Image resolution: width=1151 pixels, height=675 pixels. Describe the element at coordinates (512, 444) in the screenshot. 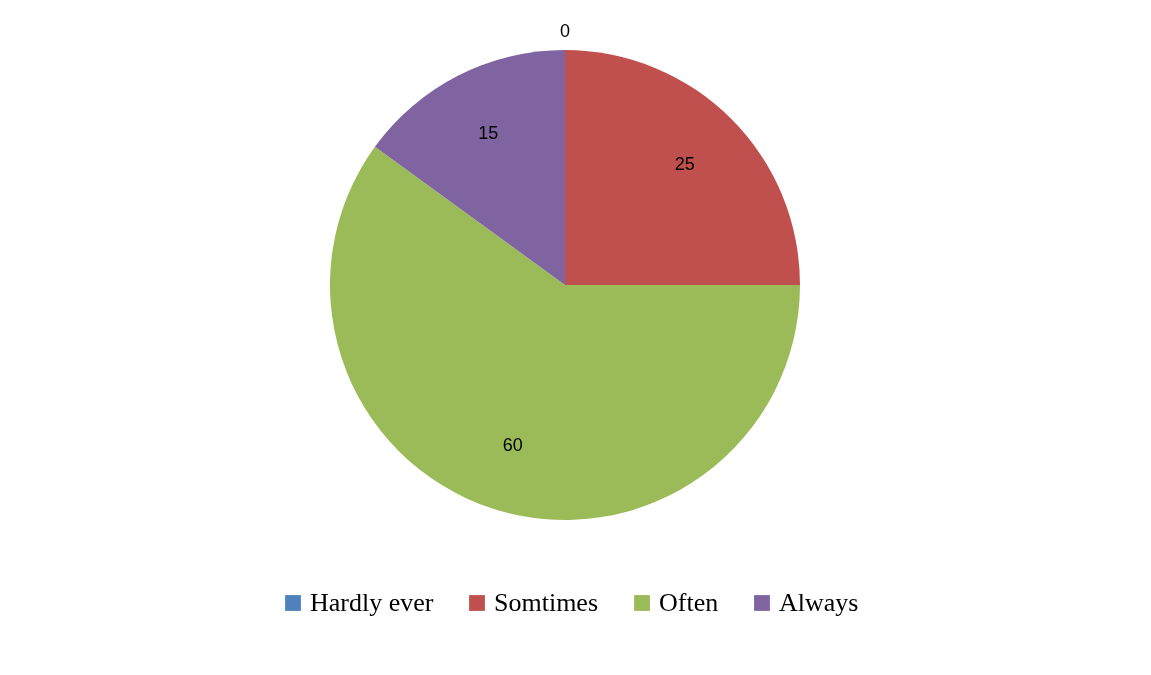

I see `data-label: 60` at that location.